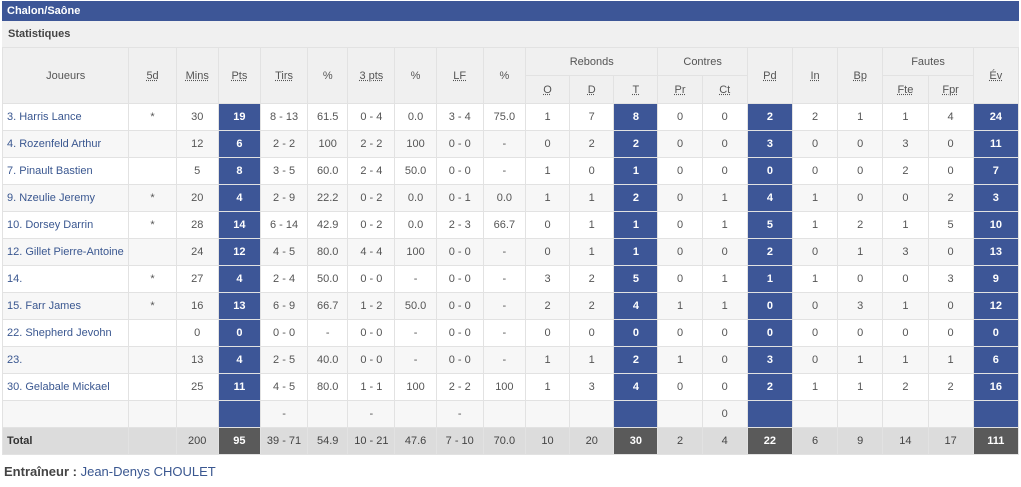 The height and width of the screenshot is (487, 1021). What do you see at coordinates (950, 225) in the screenshot?
I see `stat-cell: 5` at bounding box center [950, 225].